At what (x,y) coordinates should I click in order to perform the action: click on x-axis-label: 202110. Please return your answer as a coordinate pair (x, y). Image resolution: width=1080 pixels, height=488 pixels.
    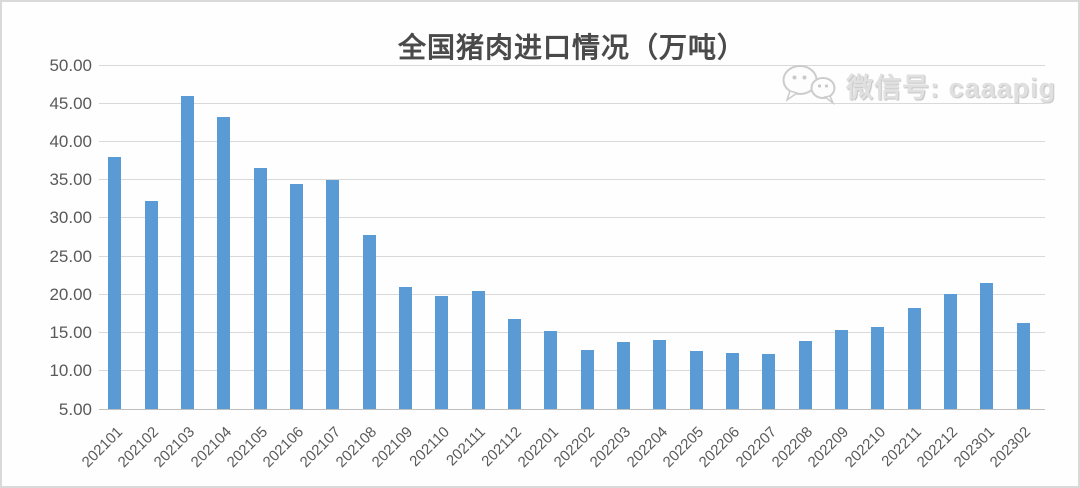
    Looking at the image, I should click on (429, 447).